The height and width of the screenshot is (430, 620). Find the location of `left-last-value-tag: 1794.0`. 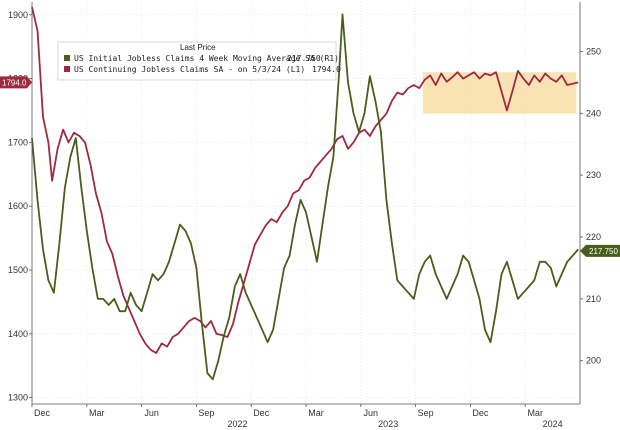

left-last-value-tag: 1794.0 is located at coordinates (16, 82).